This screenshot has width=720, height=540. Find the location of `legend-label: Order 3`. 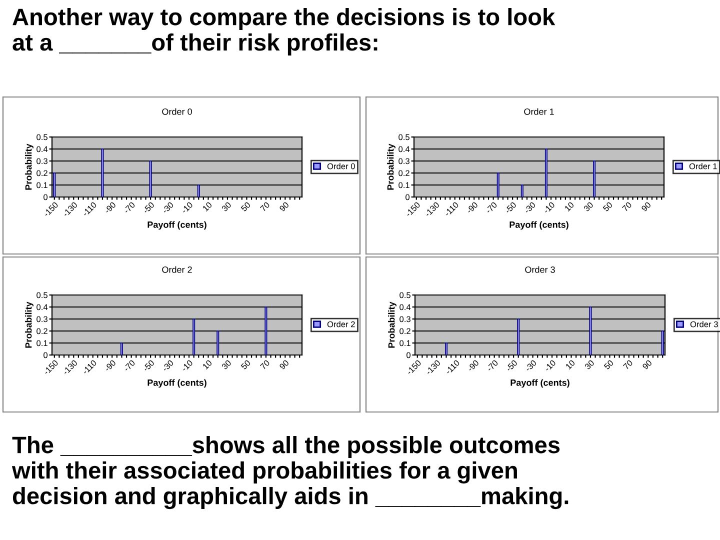

legend-label: Order 3 is located at coordinates (704, 324).